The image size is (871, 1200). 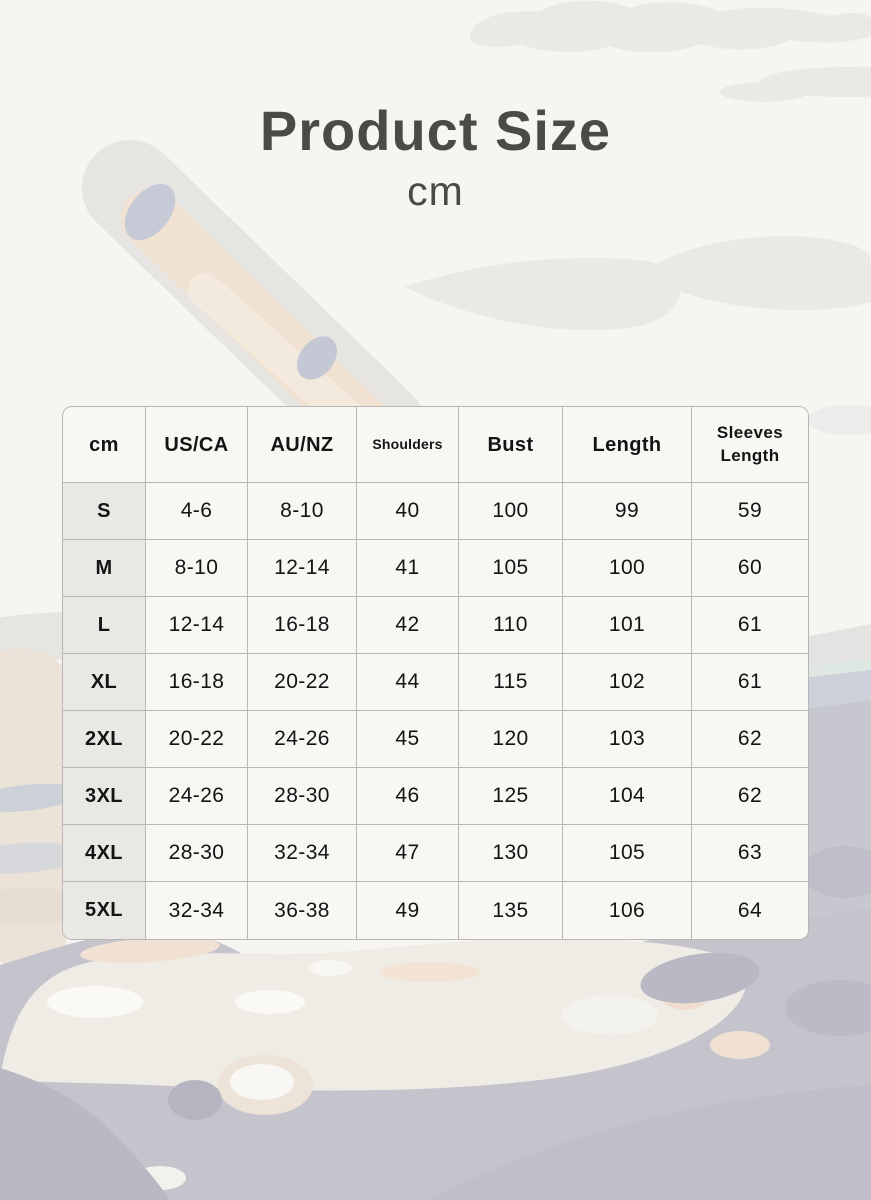 What do you see at coordinates (408, 796) in the screenshot?
I see `size-value: 46` at bounding box center [408, 796].